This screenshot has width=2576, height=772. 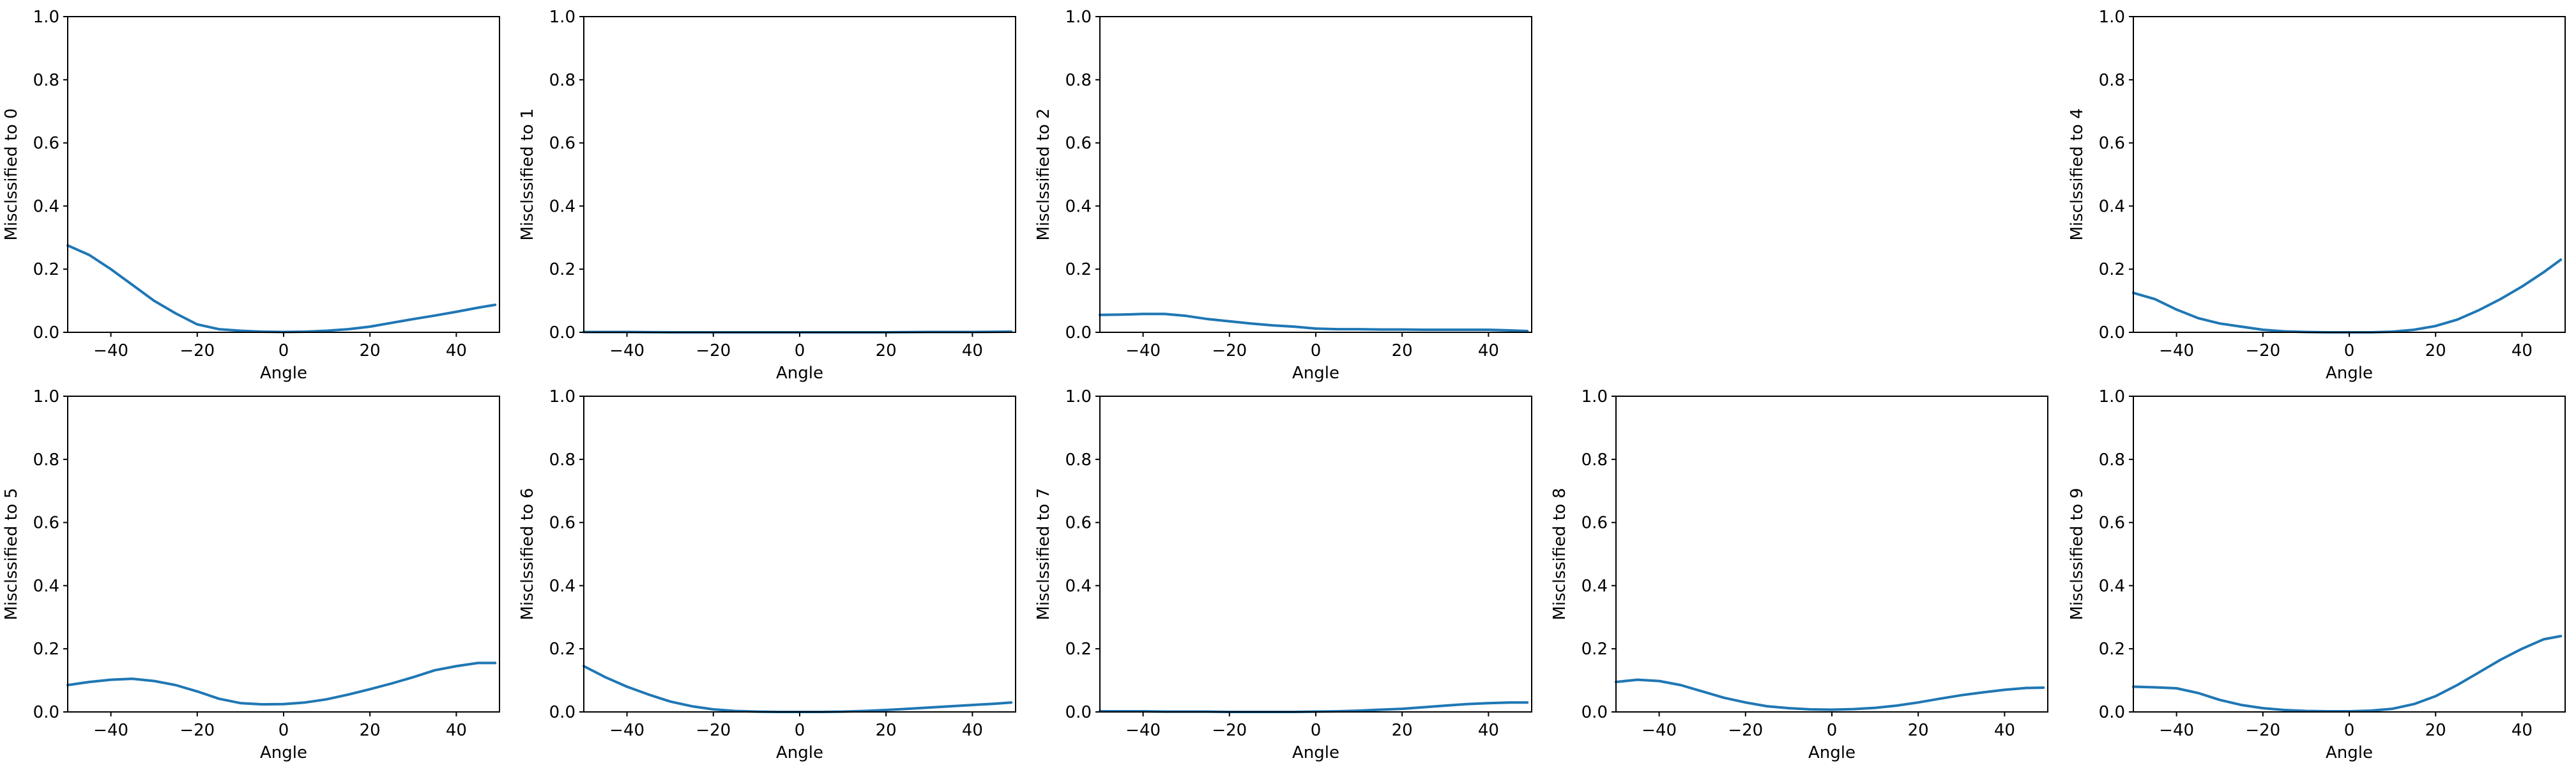 I want to click on y-axis-label: Misclssified to 6, so click(x=527, y=554).